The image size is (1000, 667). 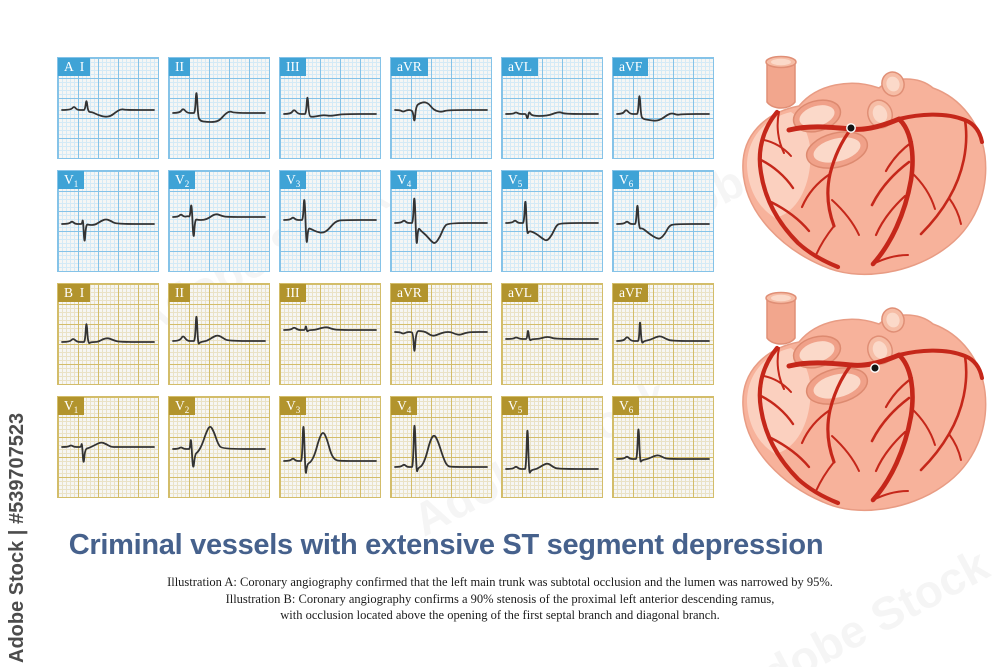 I want to click on ecg-trace-B-II, so click(x=219, y=330).